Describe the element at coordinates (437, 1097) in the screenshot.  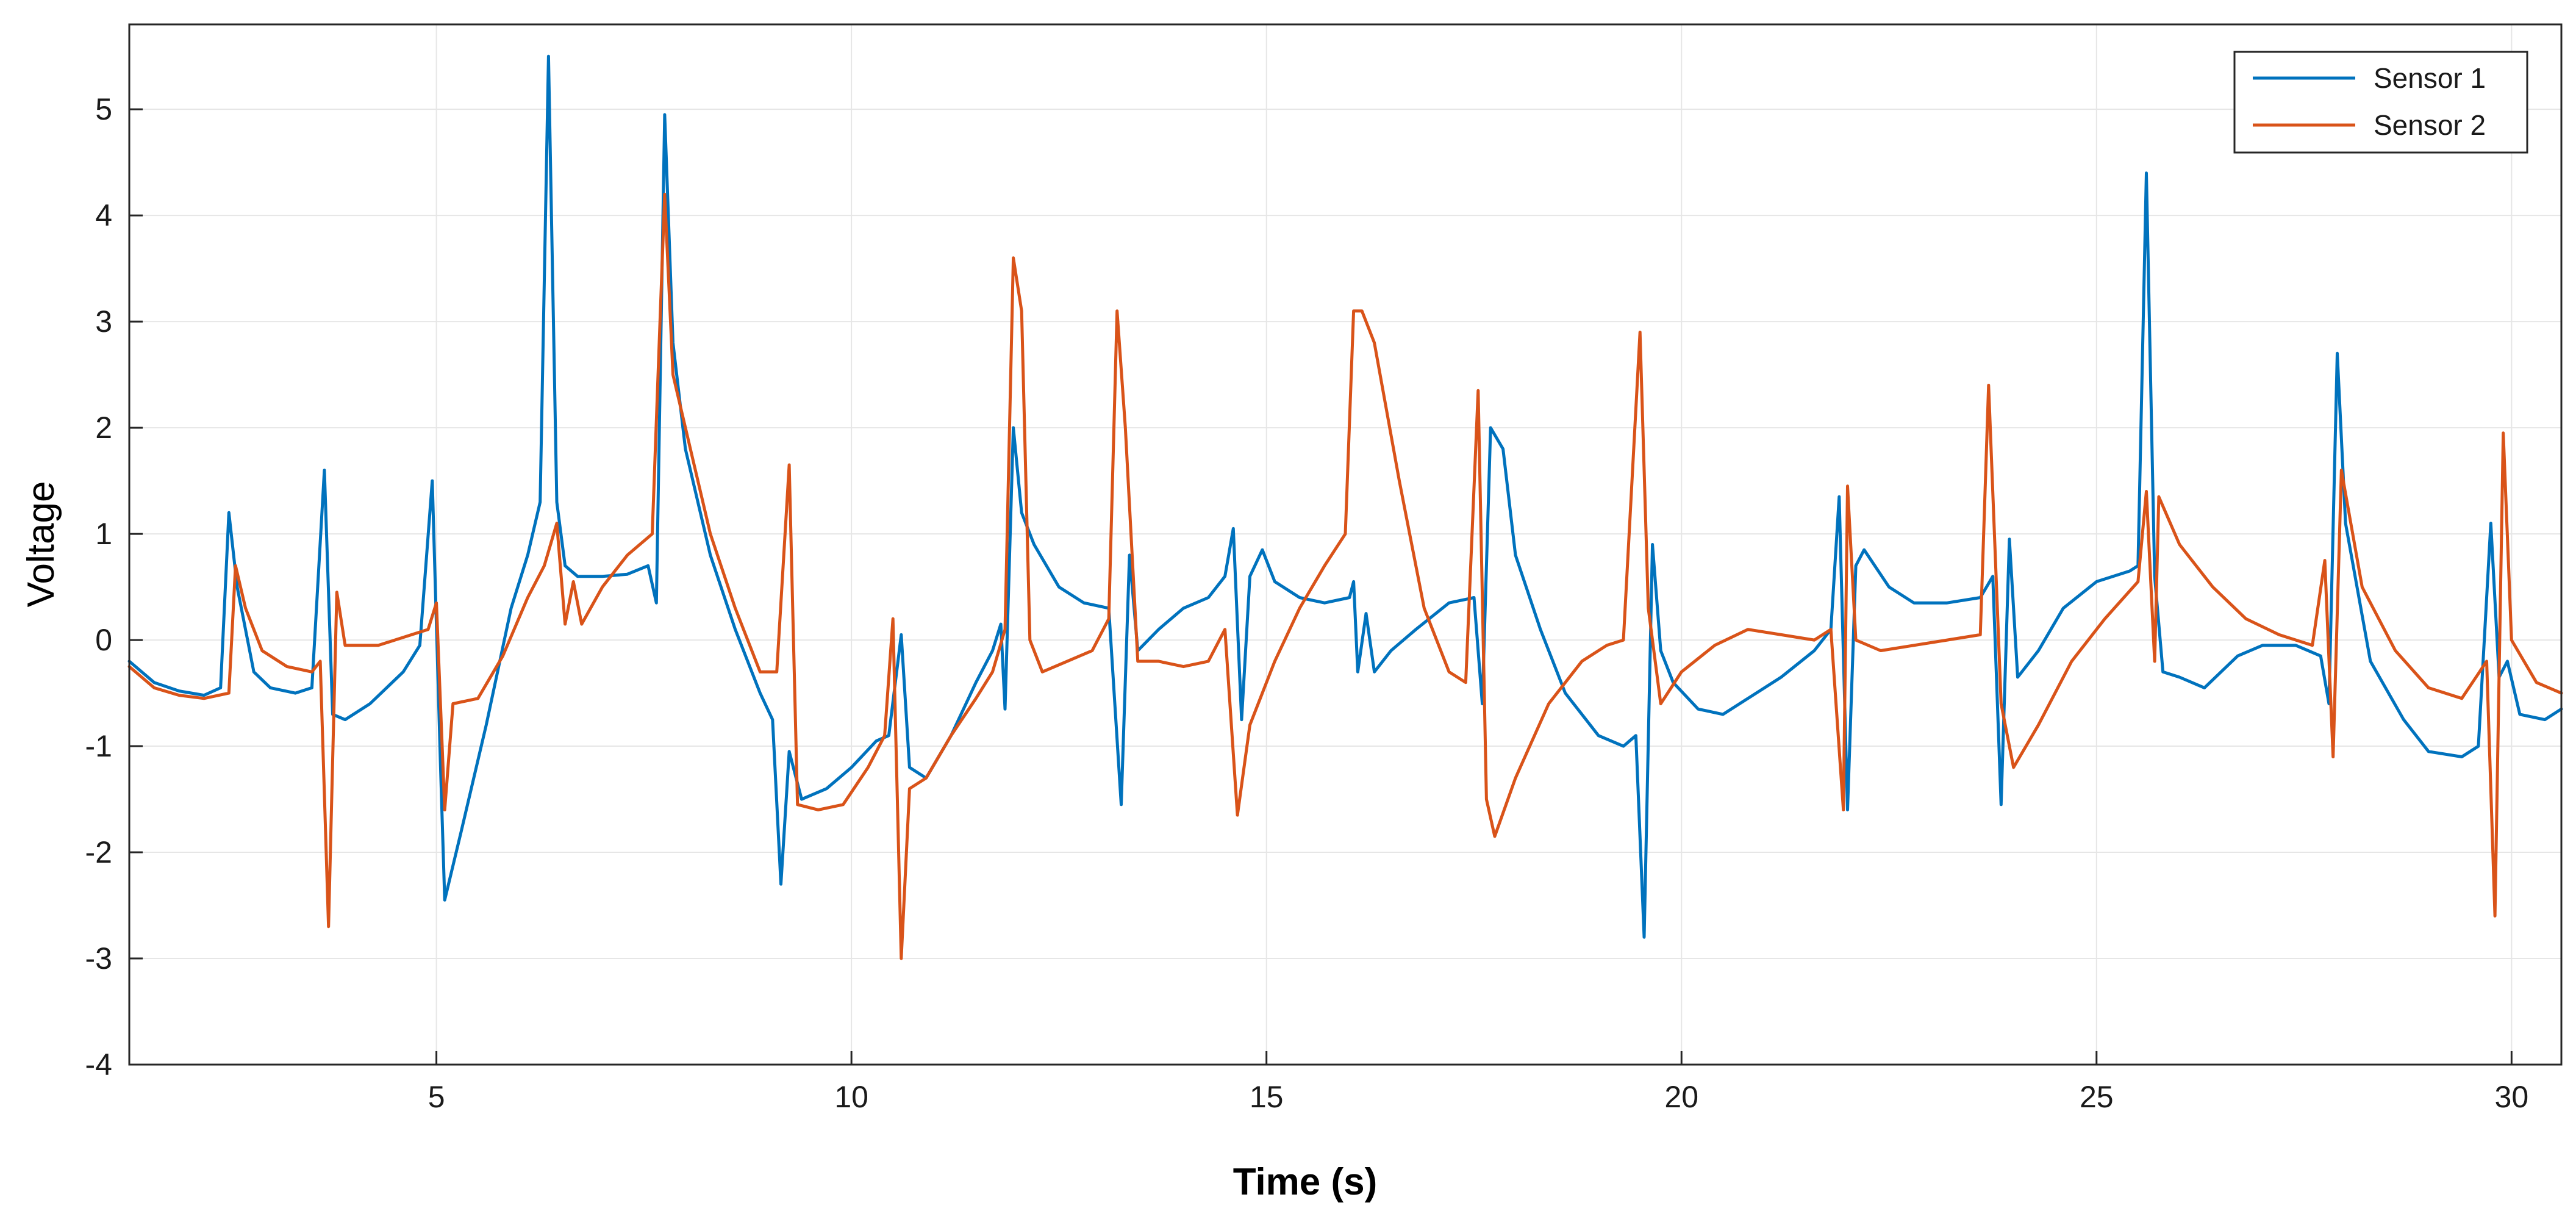
I see `x-tick-label: 5` at that location.